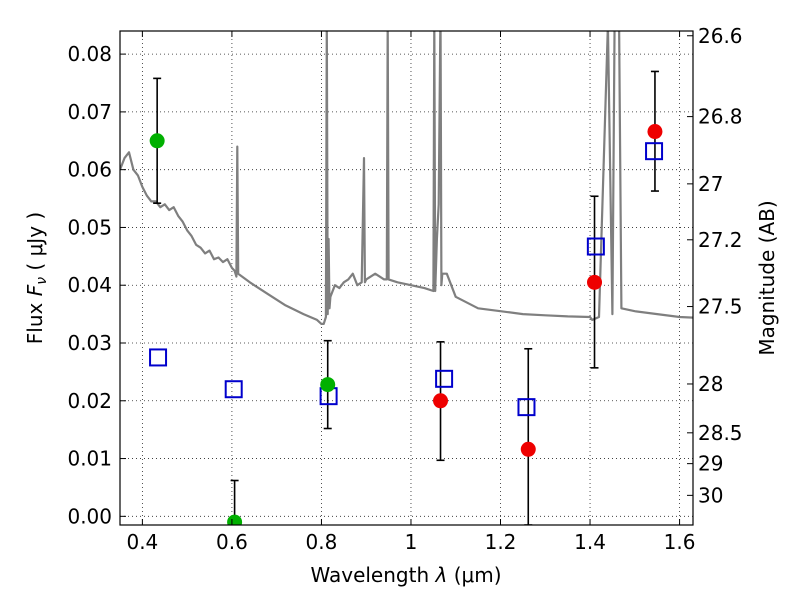 Image resolution: width=800 pixels, height=600 pixels. Describe the element at coordinates (710, 495) in the screenshot. I see `y2-tick-label: 30` at that location.